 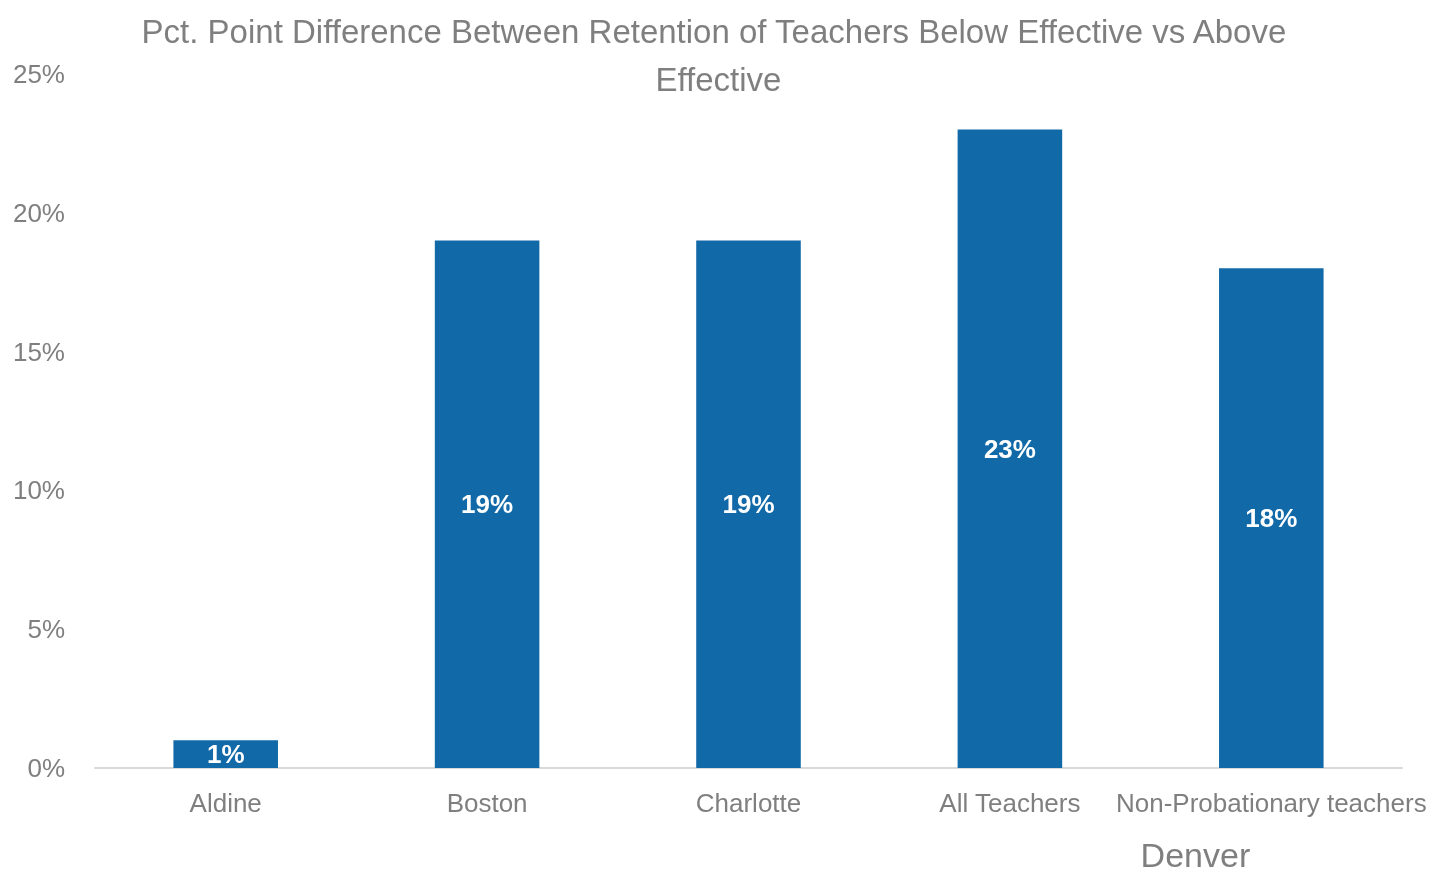 I want to click on x-tick-label: Boston, so click(x=487, y=803).